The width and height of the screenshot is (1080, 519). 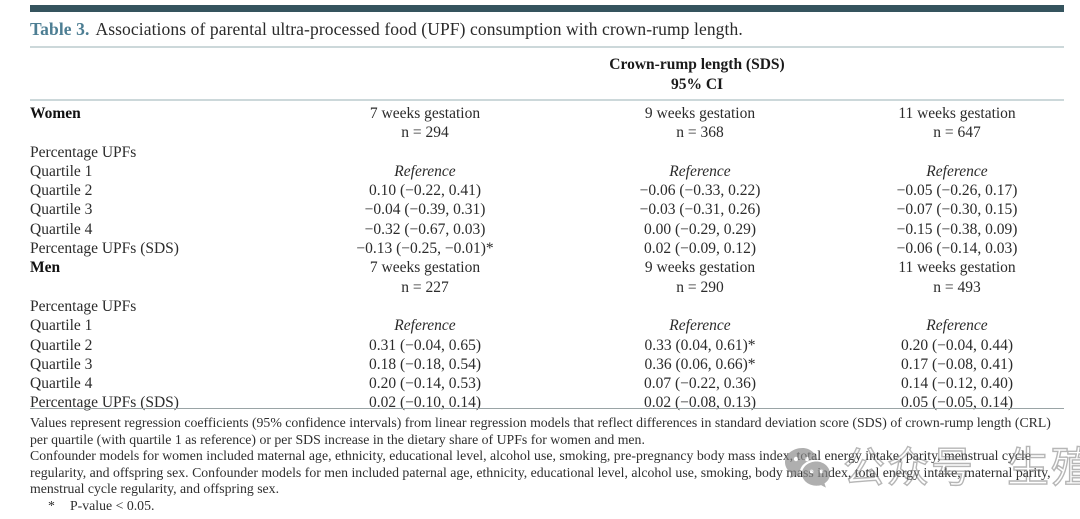 What do you see at coordinates (700, 249) in the screenshot?
I see `cell-value: 0.02 (−0.09, 0.12)` at bounding box center [700, 249].